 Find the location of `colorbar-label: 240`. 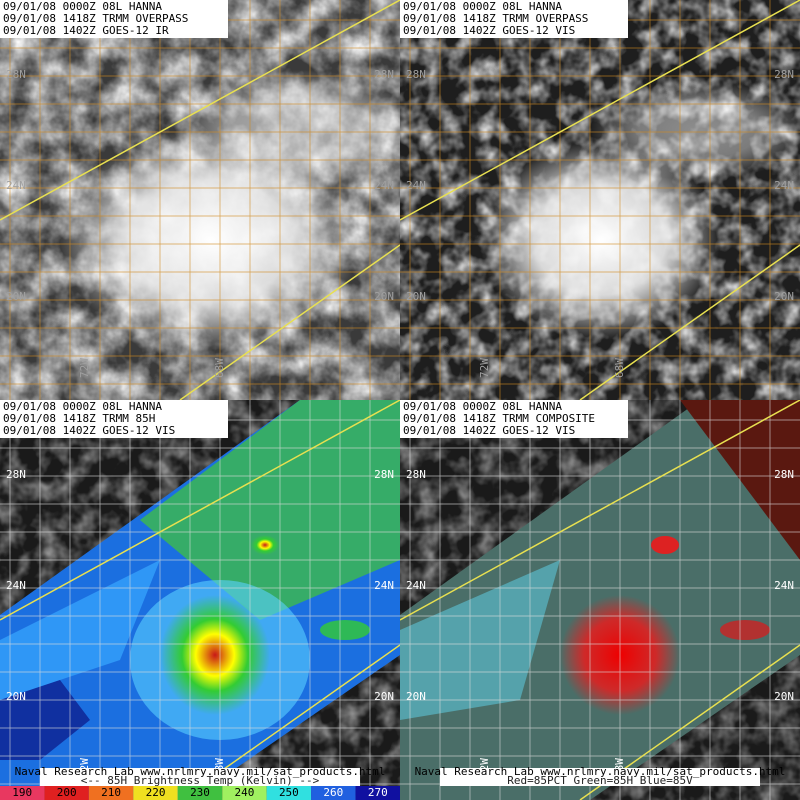

colorbar-label: 240 is located at coordinates (245, 792).